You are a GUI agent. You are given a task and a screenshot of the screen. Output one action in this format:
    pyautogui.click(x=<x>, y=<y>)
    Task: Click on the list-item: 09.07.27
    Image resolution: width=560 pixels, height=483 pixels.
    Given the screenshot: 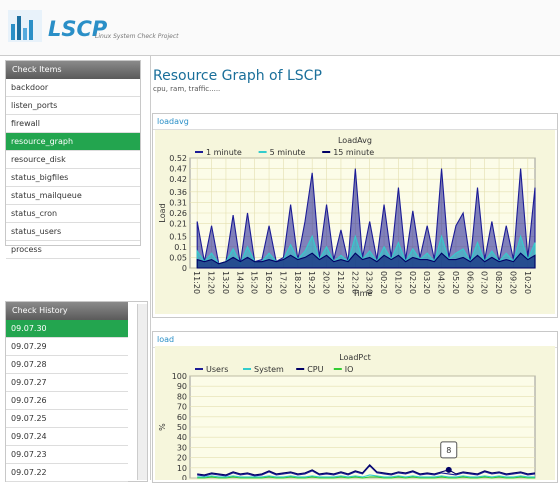 What is the action you would take?
    pyautogui.click(x=67, y=383)
    